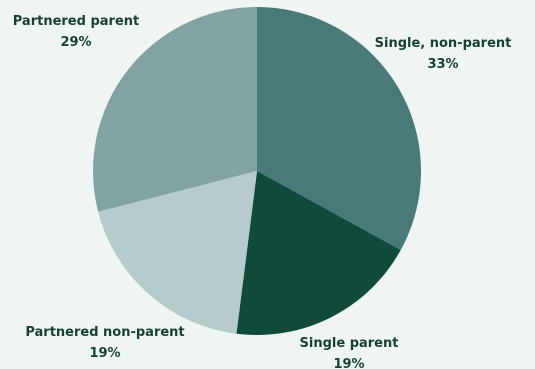 The height and width of the screenshot is (369, 535). What do you see at coordinates (75, 42) in the screenshot?
I see `slice-value-label: 29%` at bounding box center [75, 42].